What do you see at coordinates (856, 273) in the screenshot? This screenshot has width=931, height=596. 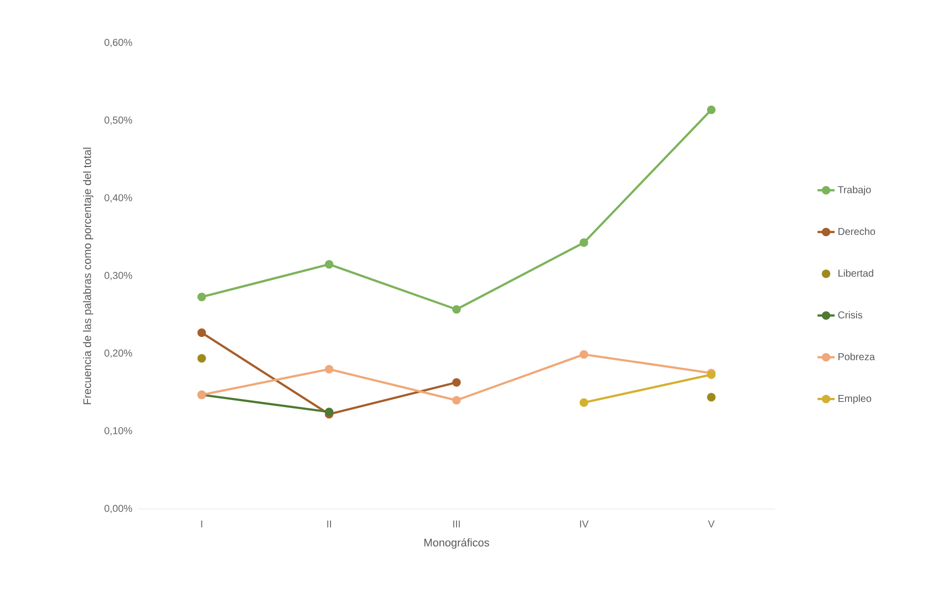 I see `legend-label: Libertad` at bounding box center [856, 273].